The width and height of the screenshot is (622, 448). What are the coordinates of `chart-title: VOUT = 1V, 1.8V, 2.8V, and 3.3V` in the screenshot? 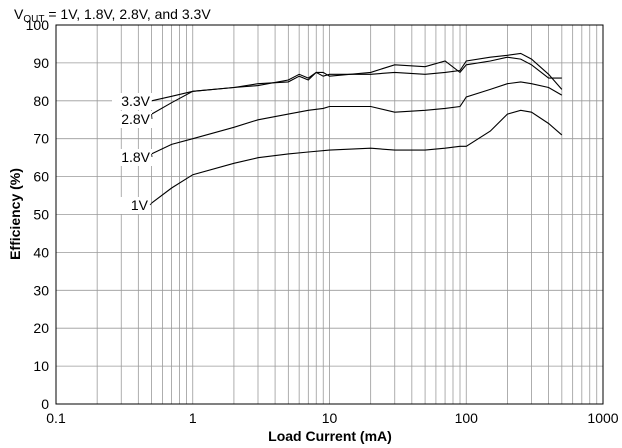 It's located at (112, 15).